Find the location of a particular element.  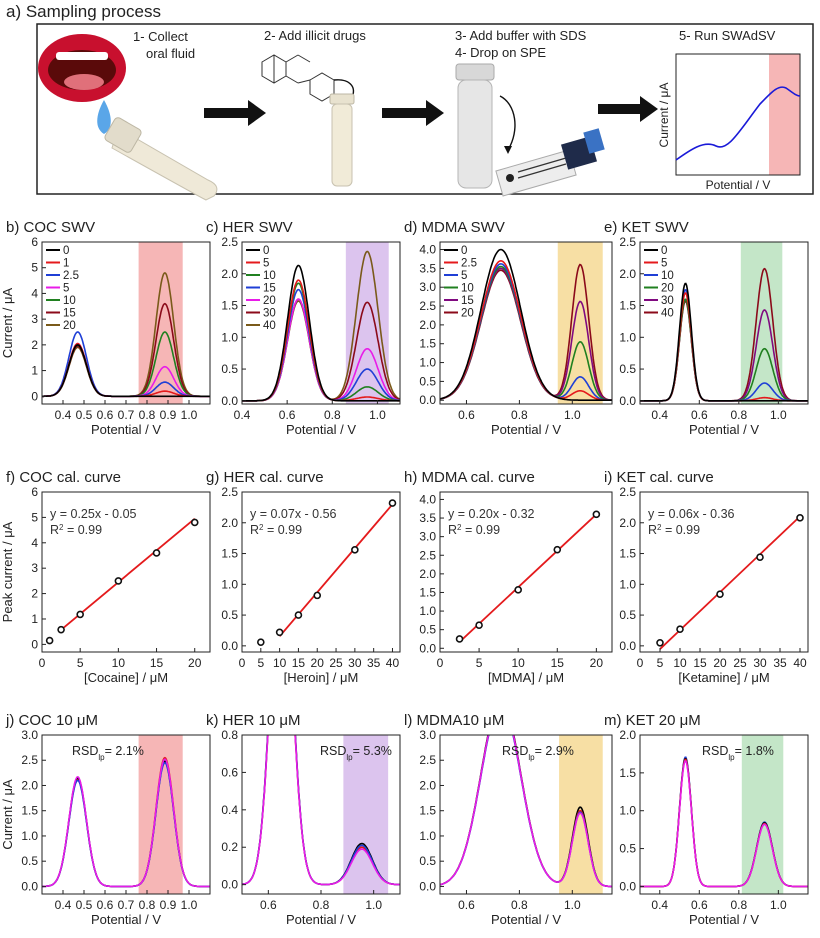

x-axis-label: Potential / V is located at coordinates (126, 919).